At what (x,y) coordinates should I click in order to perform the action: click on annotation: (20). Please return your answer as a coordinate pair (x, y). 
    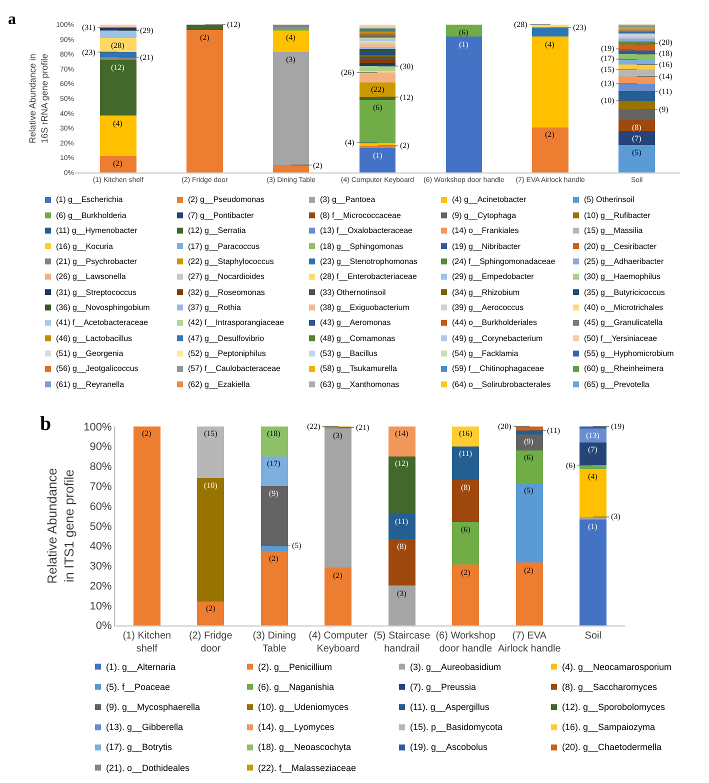
    Looking at the image, I should click on (505, 426).